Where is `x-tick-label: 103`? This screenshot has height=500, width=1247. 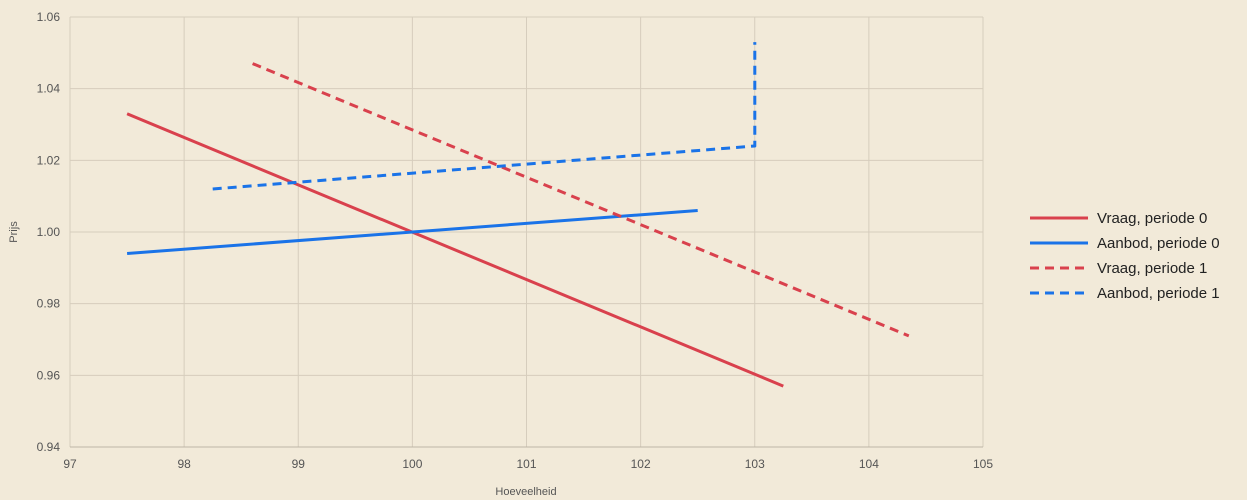 x-tick-label: 103 is located at coordinates (755, 464).